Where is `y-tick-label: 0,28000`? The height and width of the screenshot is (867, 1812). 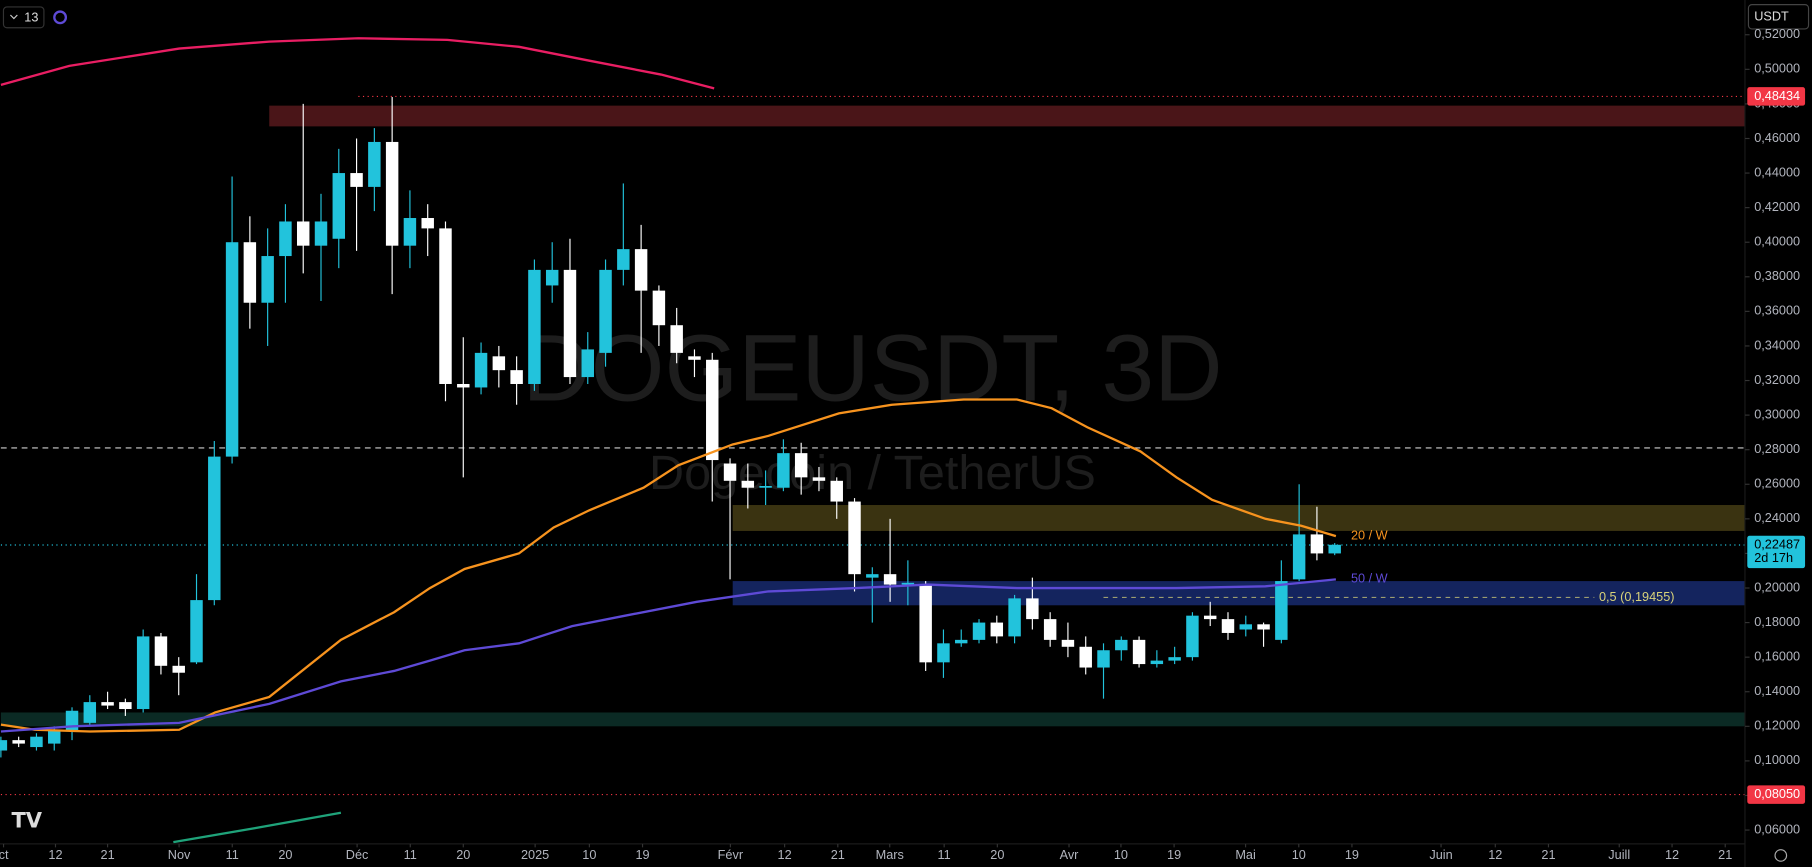
y-tick-label: 0,28000 is located at coordinates (1777, 448).